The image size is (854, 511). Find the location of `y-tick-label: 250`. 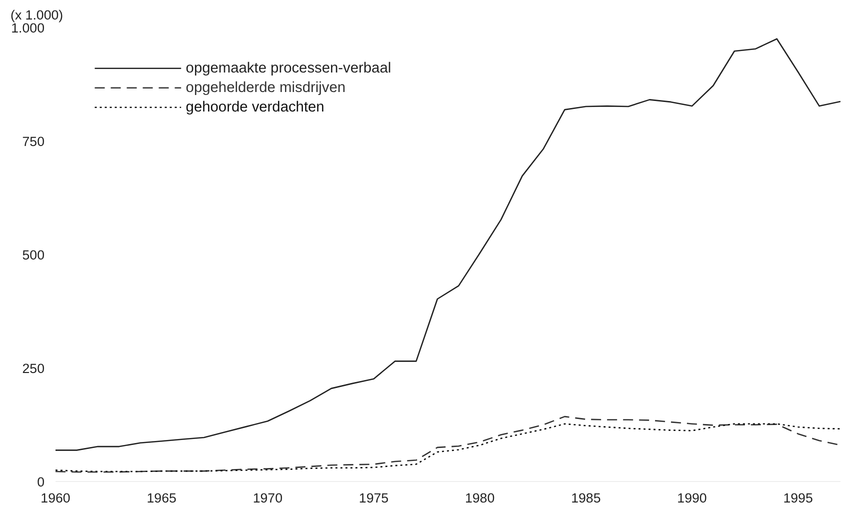

y-tick-label: 250 is located at coordinates (33, 368).